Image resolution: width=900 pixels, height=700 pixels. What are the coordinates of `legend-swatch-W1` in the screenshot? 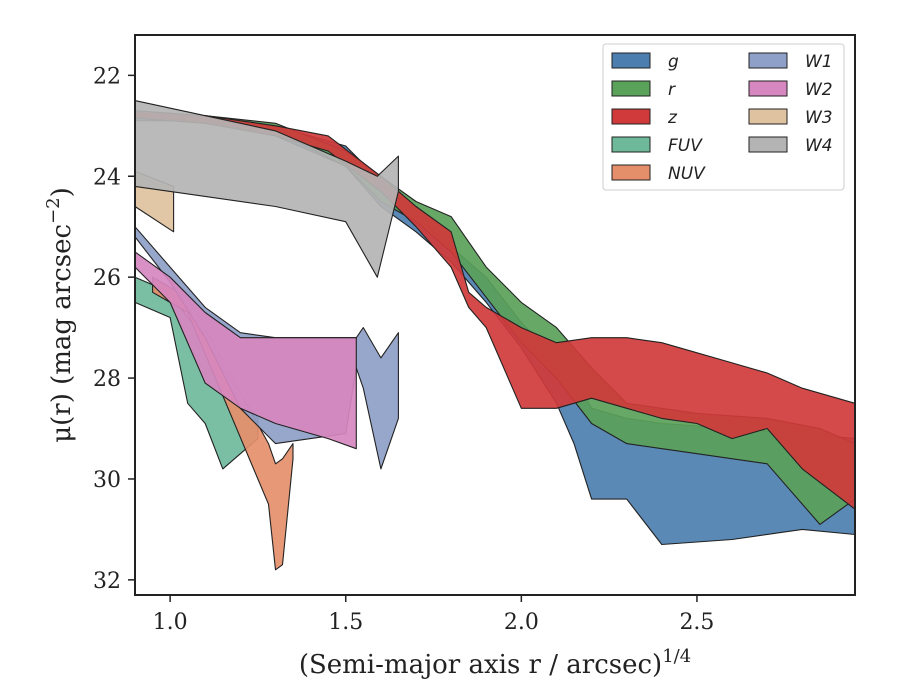 It's located at (768, 60).